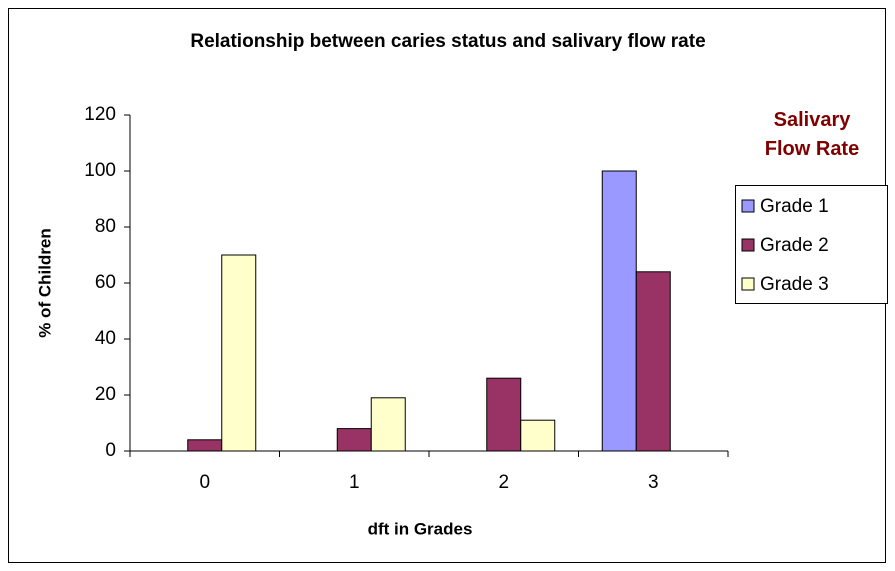  I want to click on x-tick-label: 3, so click(653, 482).